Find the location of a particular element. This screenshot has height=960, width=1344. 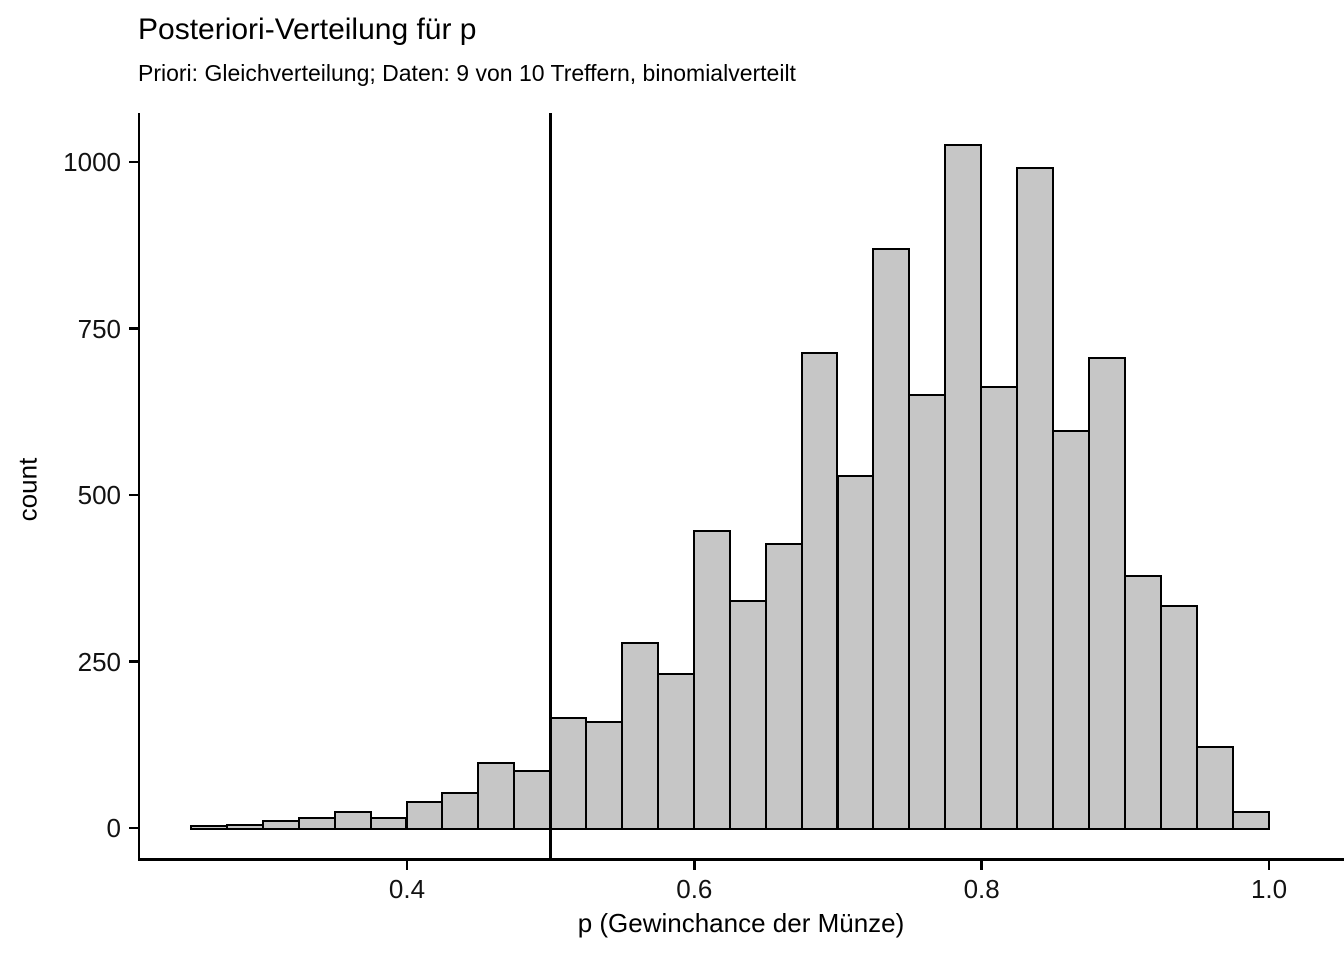

reference-vline is located at coordinates (550, 485).